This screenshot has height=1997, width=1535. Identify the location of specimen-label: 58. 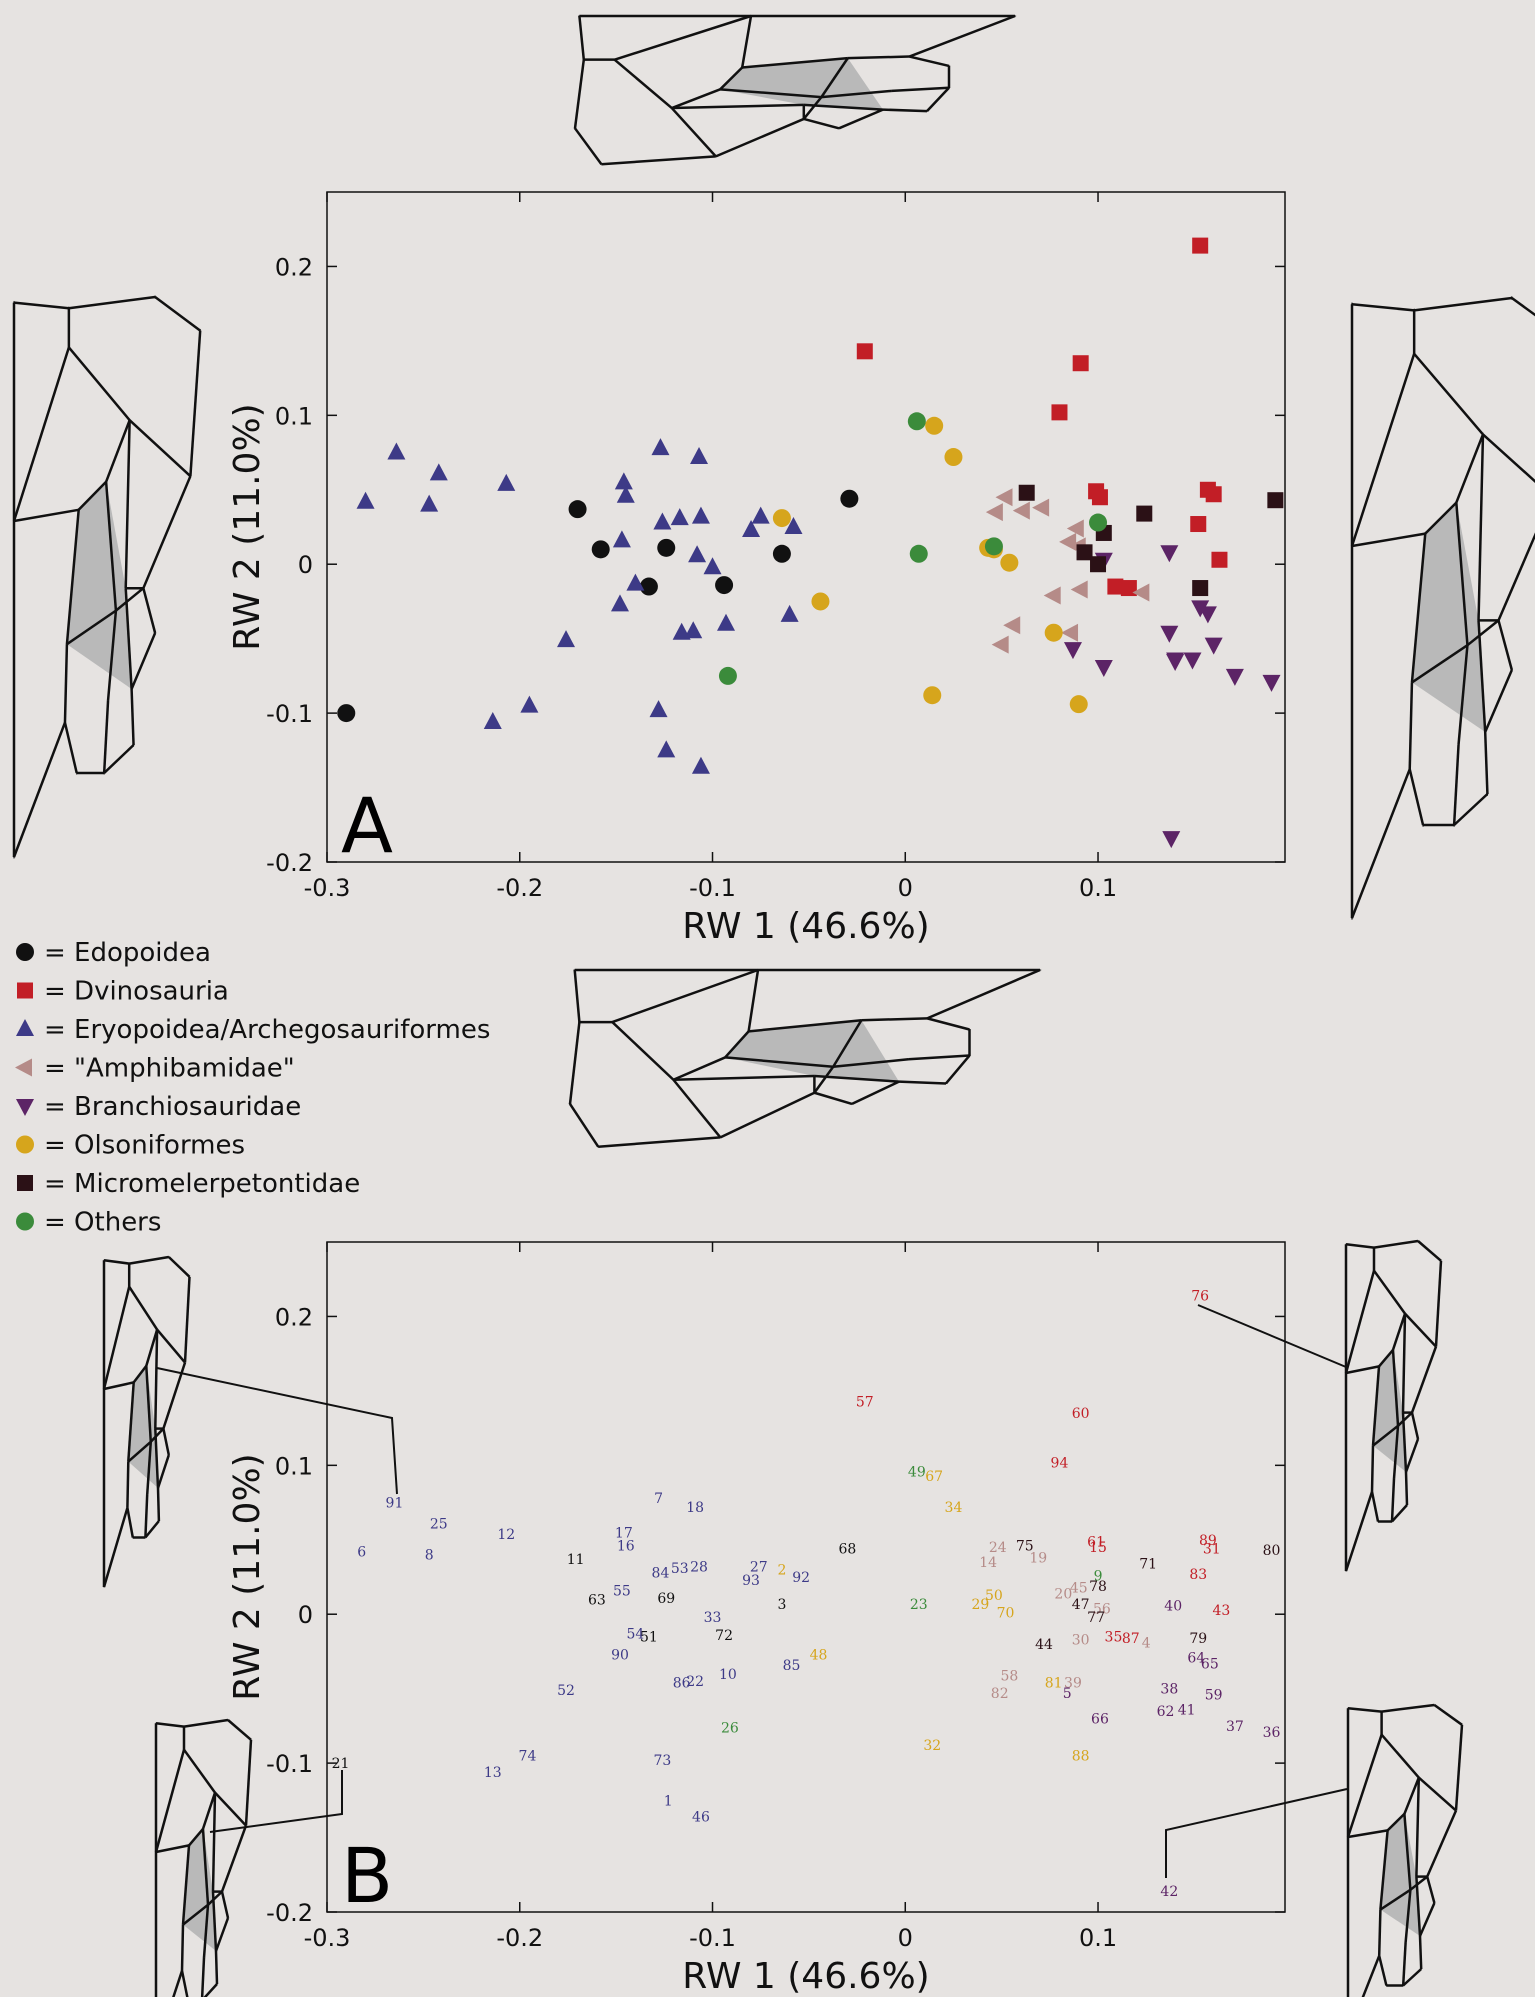
(1009, 1676).